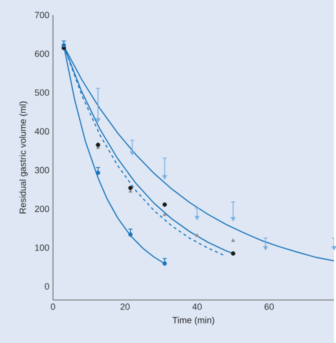 This screenshot has width=336, height=343. I want to click on x-axis-title: Time (min), so click(193, 321).